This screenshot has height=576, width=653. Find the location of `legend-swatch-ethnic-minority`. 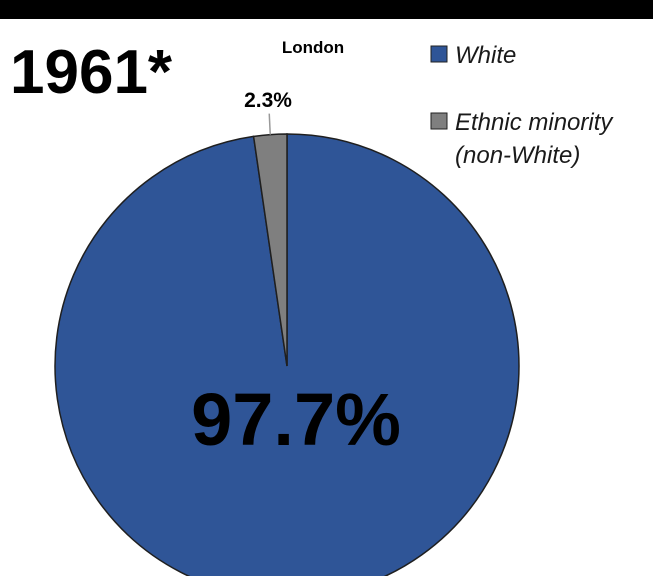

legend-swatch-ethnic-minority is located at coordinates (439, 121).